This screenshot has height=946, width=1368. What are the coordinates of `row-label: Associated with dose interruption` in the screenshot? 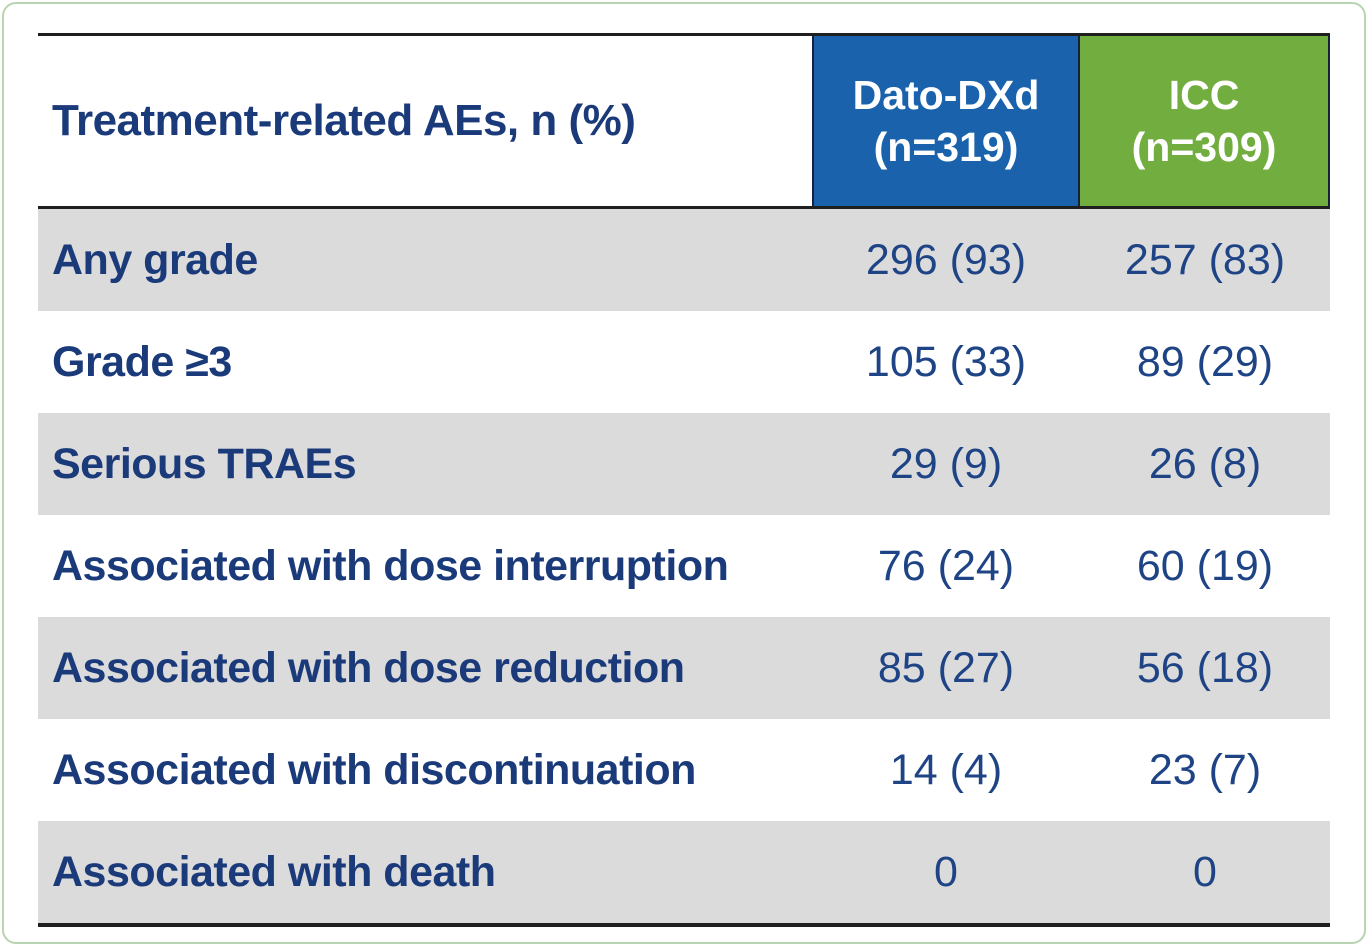 It's located at (390, 565).